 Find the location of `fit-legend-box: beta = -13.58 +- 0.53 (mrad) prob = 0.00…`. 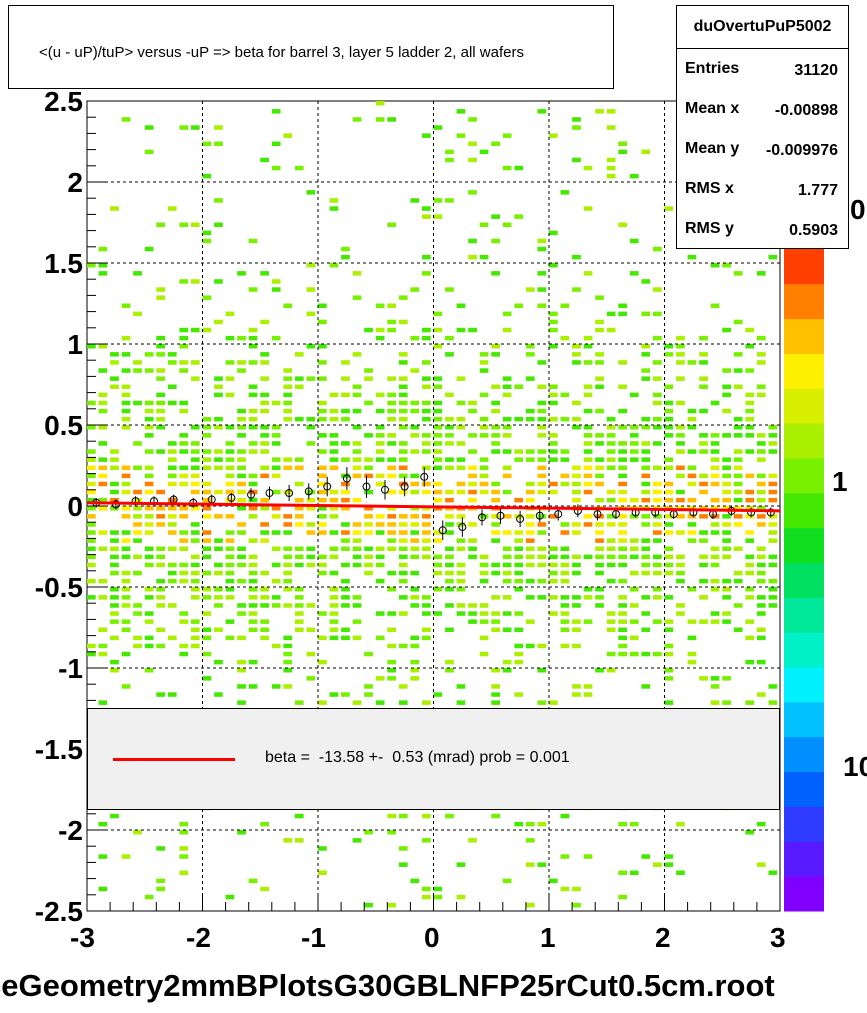

fit-legend-box: beta = -13.58 +- 0.53 (mrad) prob = 0.00… is located at coordinates (433, 759).